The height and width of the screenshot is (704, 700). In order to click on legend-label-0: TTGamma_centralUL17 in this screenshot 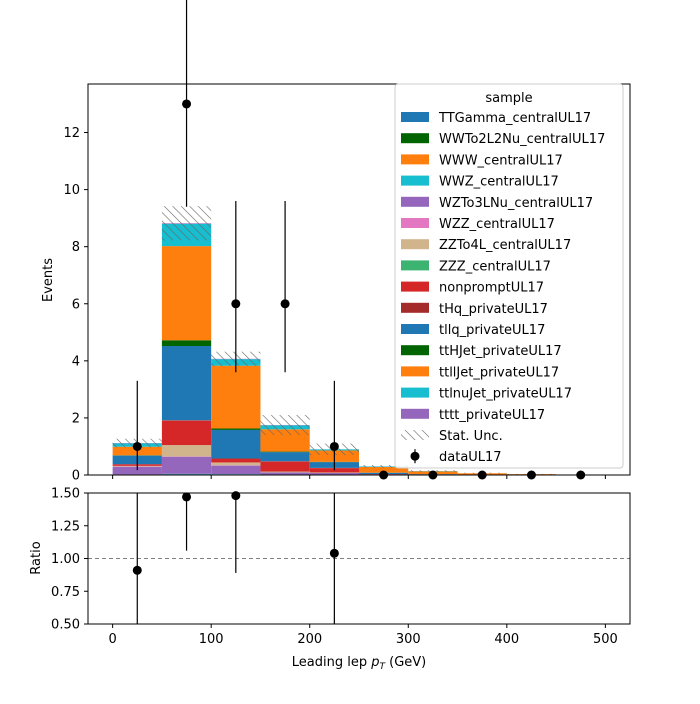, I will do `click(514, 118)`.